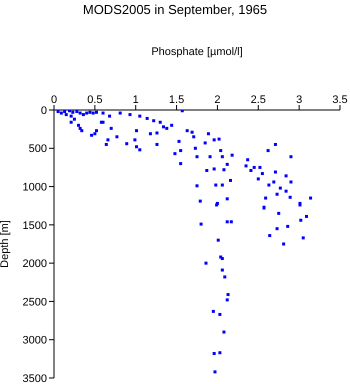 This screenshot has height=384, width=350. I want to click on chart-title: MODS2005 in September, 1965, so click(175, 9).